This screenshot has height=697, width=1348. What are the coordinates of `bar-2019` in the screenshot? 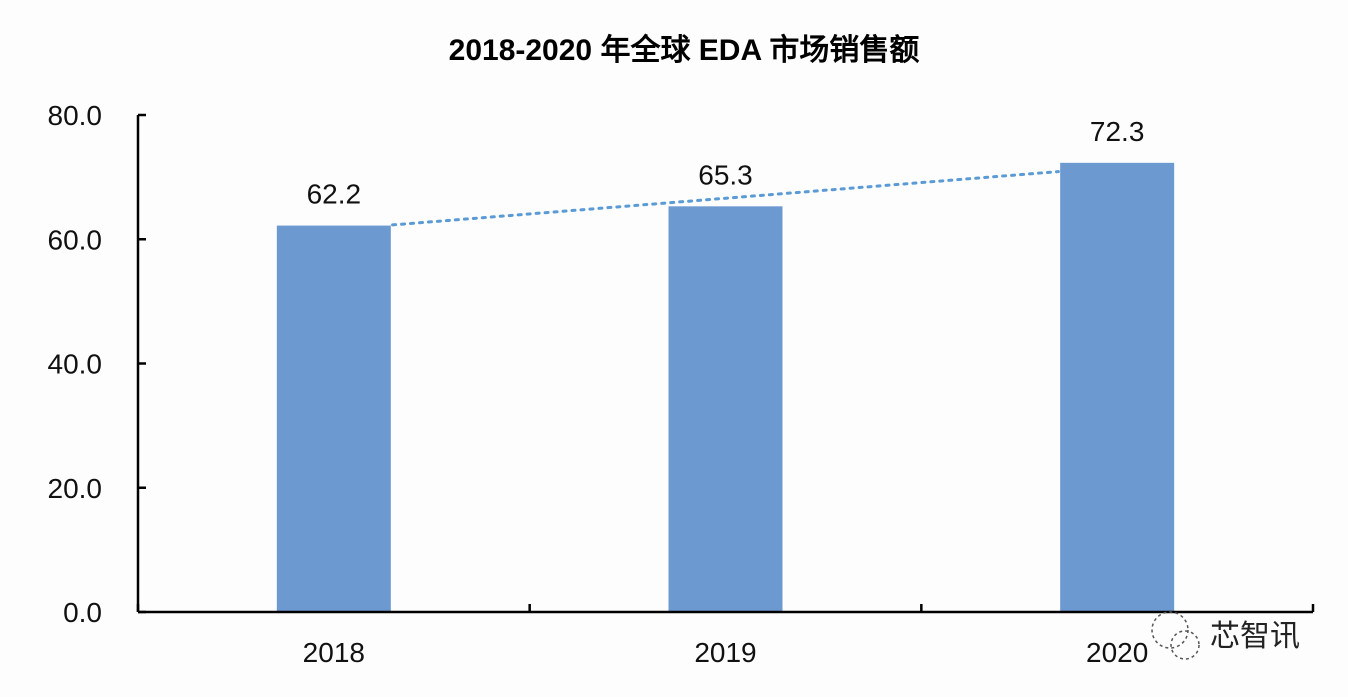 It's located at (725, 409).